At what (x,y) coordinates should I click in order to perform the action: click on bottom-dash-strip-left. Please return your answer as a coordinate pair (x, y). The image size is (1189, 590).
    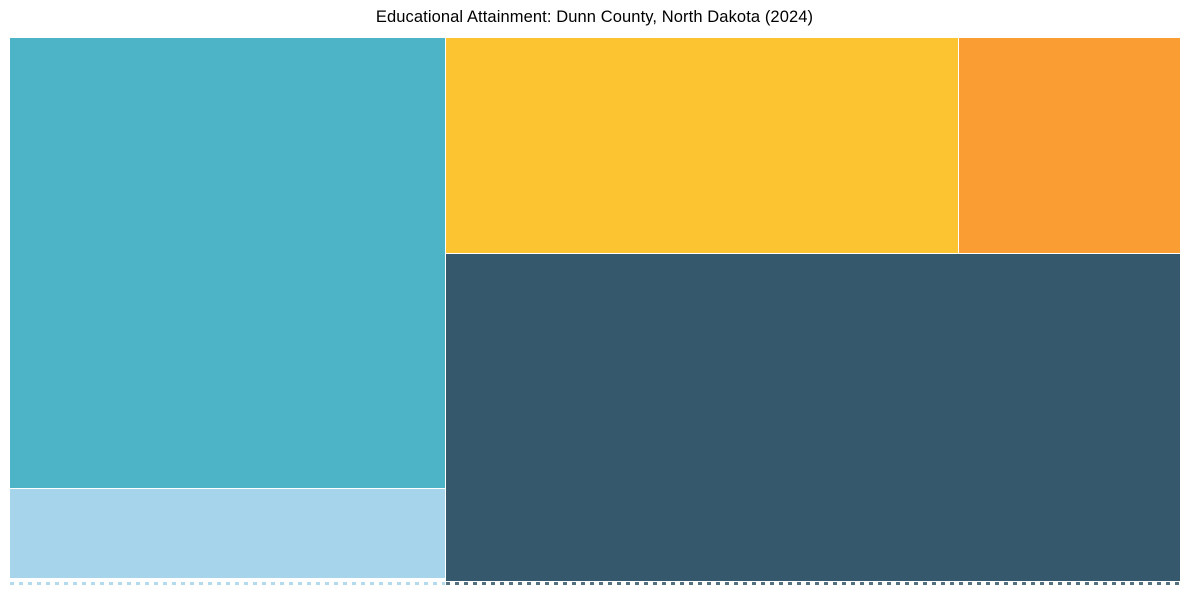
    Looking at the image, I should click on (228, 583).